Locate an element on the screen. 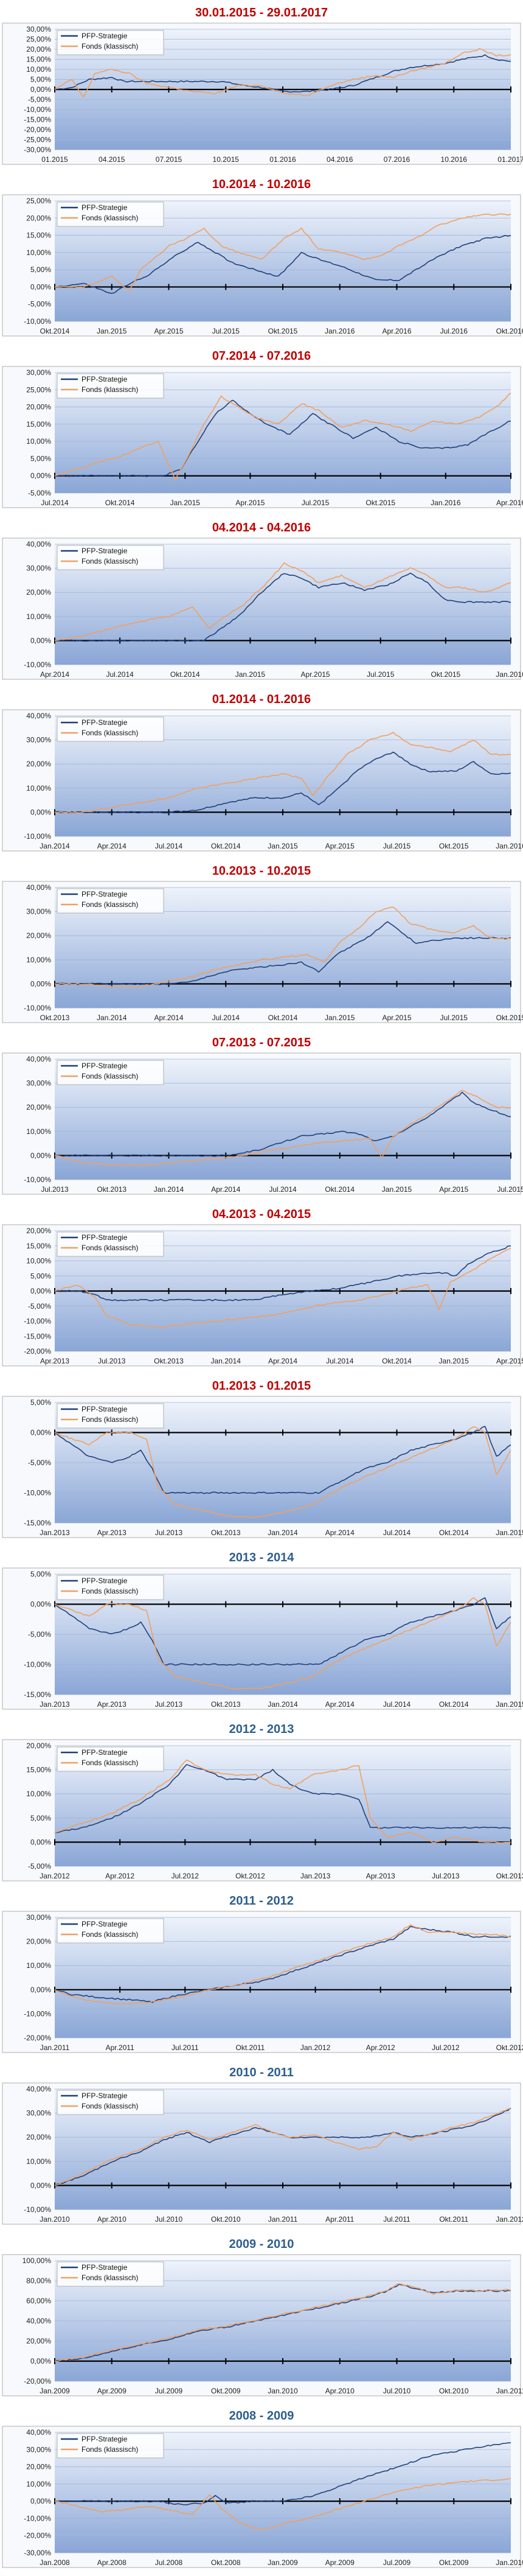  y-tick-label: -30,00% is located at coordinates (38, 149).